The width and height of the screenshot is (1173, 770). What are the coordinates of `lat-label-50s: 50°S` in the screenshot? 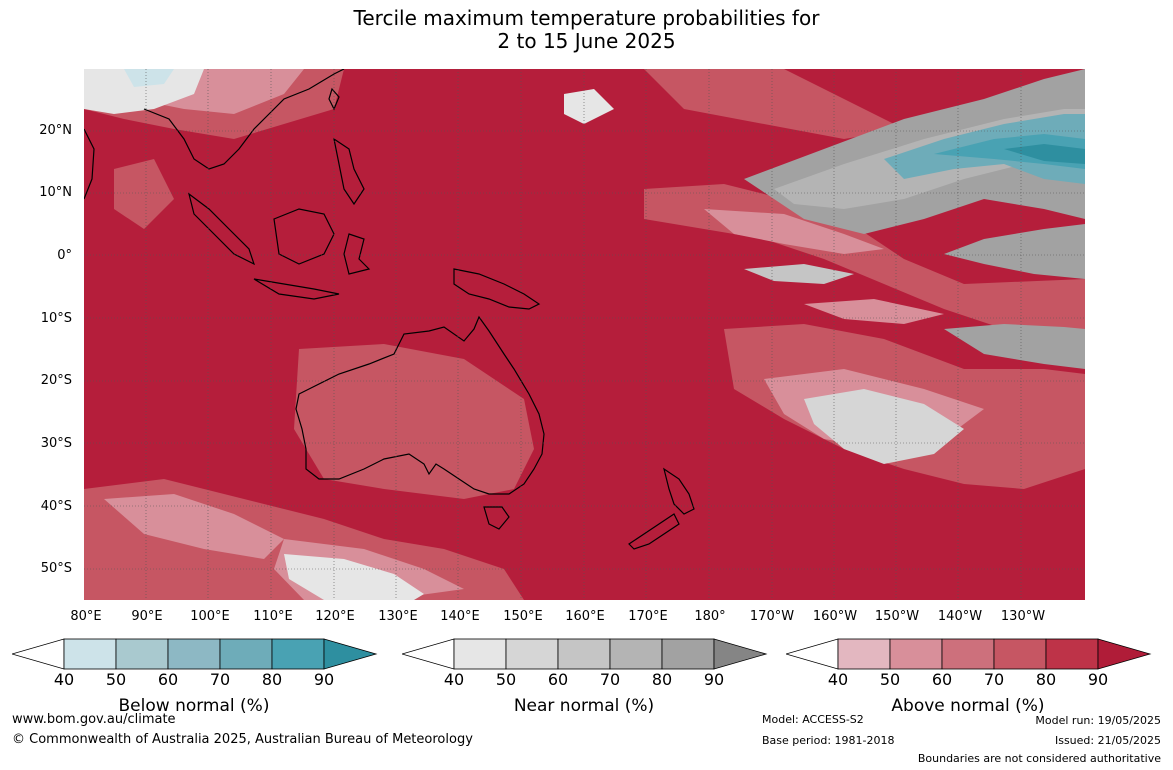 It's located at (56, 568).